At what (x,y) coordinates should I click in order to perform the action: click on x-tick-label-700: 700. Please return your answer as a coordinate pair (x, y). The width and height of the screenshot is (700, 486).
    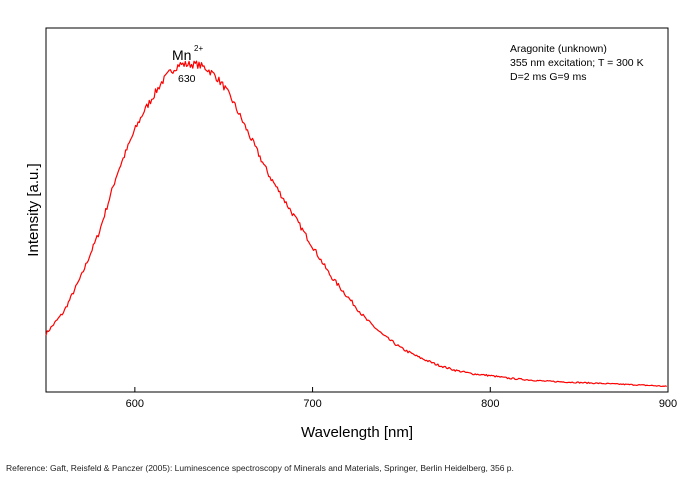
    Looking at the image, I should click on (312, 404).